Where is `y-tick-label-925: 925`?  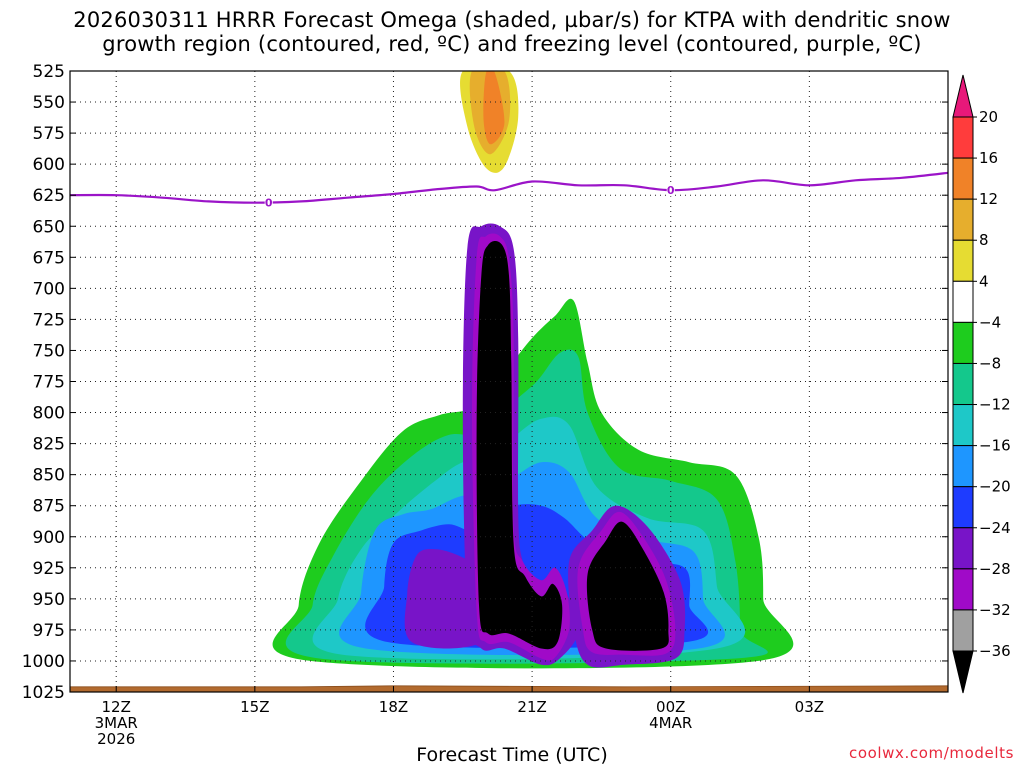
y-tick-label-925: 925 is located at coordinates (49, 569).